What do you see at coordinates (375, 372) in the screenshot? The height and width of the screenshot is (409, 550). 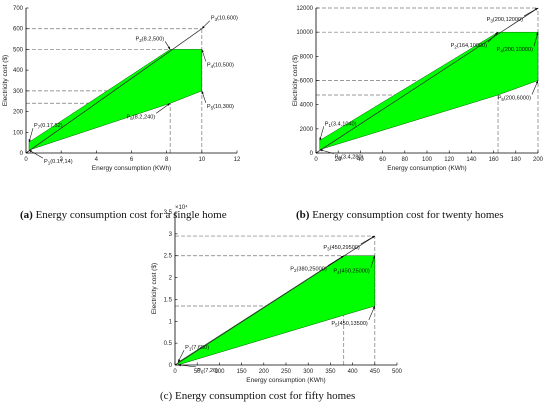 I see `chart-c-x-tick-label: 450` at bounding box center [375, 372].